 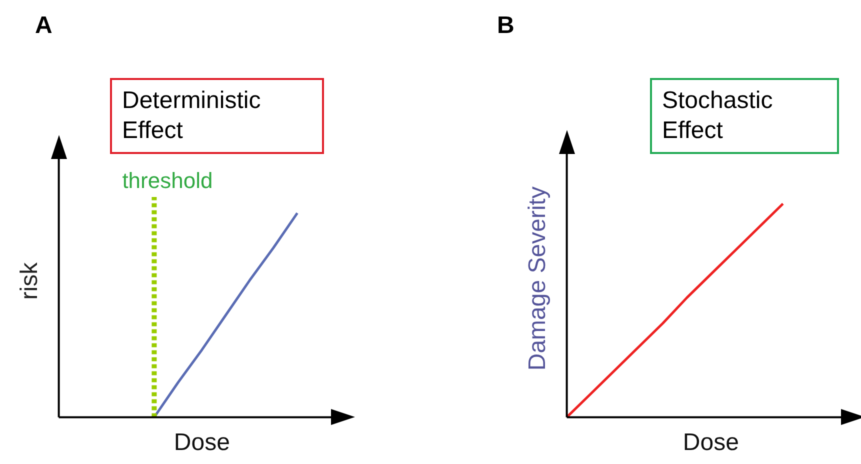 What do you see at coordinates (167, 181) in the screenshot?
I see `text: threshold` at bounding box center [167, 181].